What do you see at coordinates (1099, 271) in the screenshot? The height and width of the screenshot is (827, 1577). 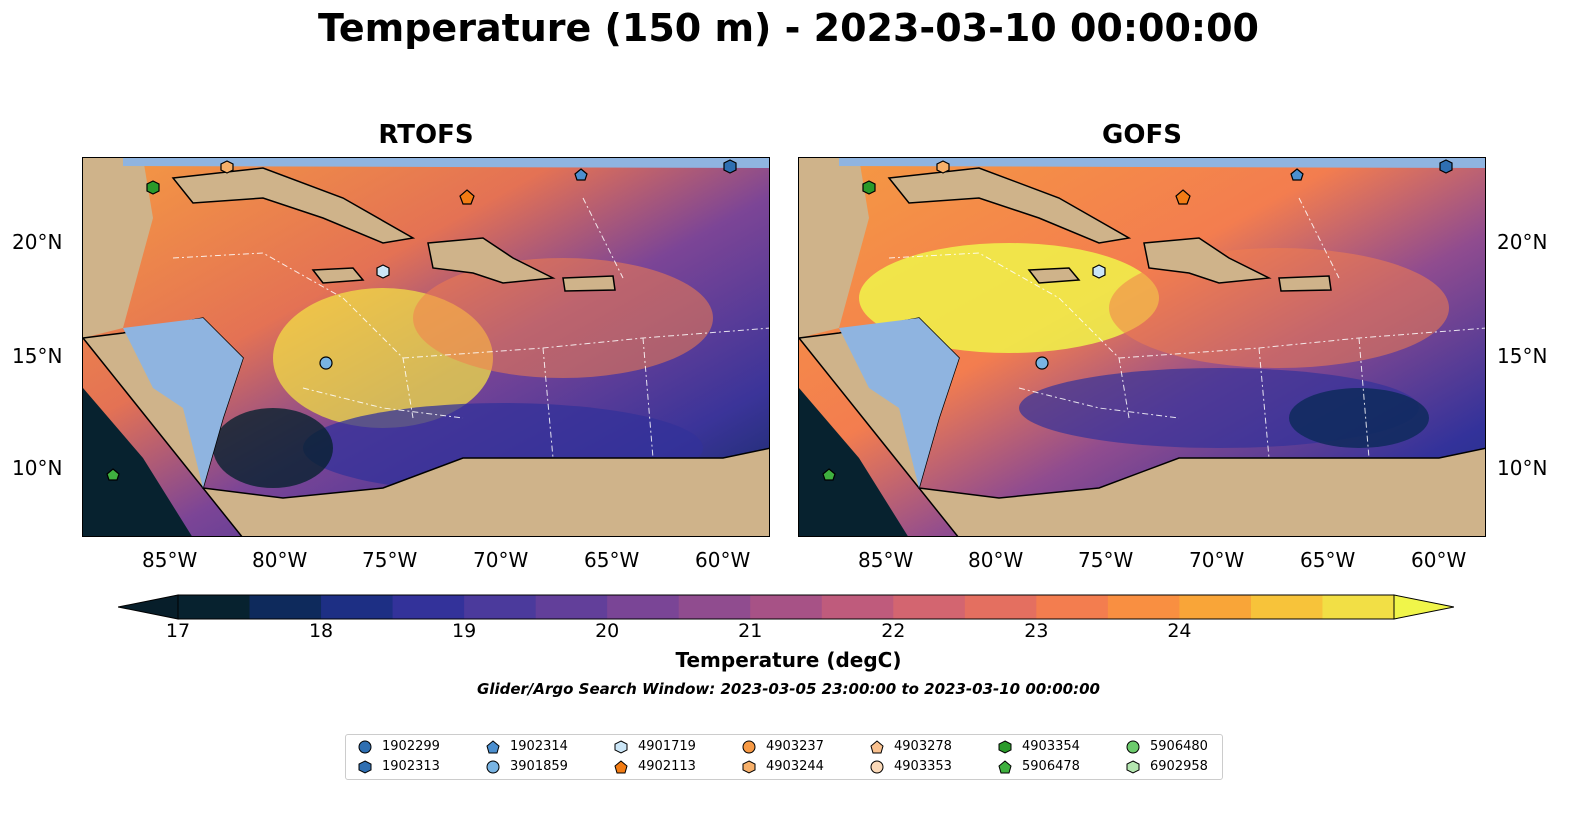 I see `float-4901719-marker` at bounding box center [1099, 271].